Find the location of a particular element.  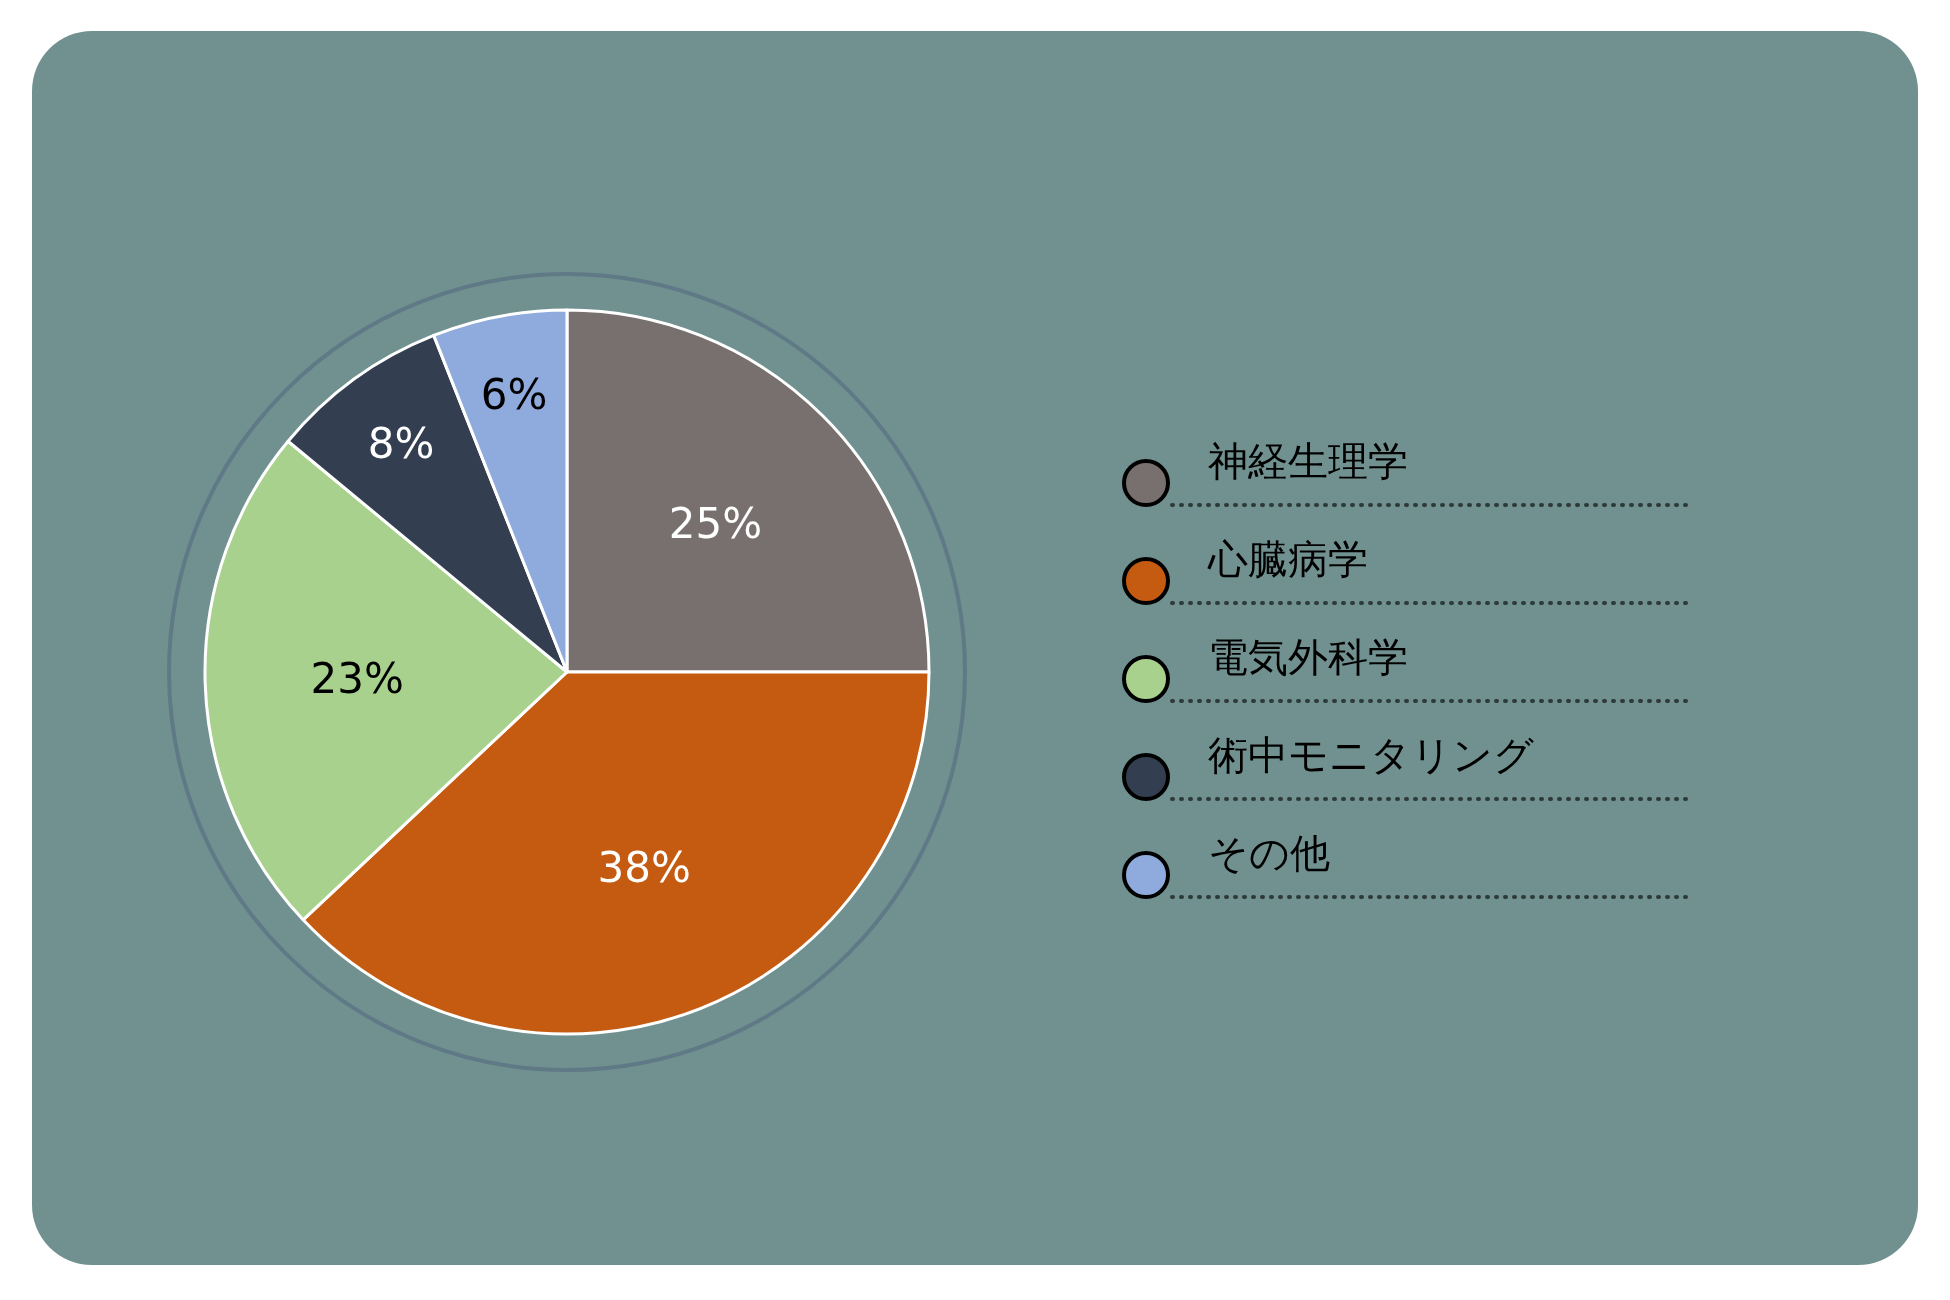

data-label: 8% is located at coordinates (401, 444).